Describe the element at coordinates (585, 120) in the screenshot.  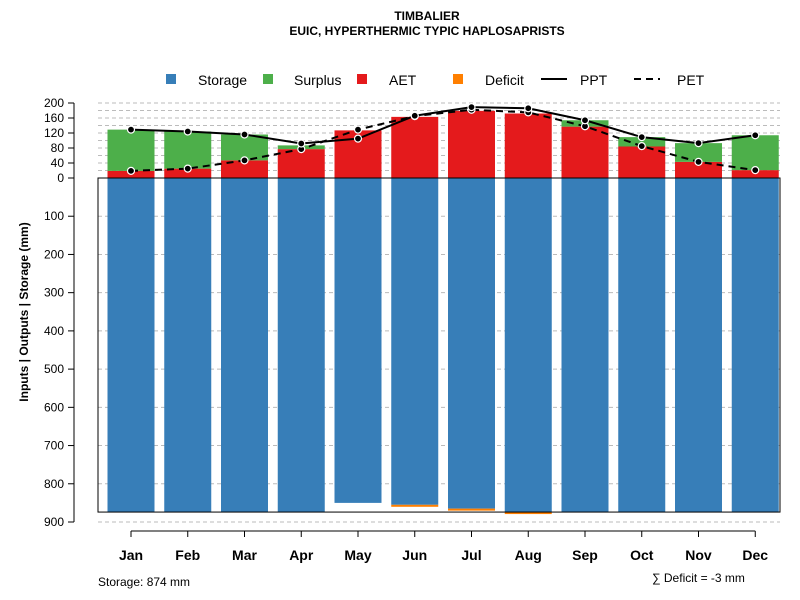
I see `ppt-point-sep` at that location.